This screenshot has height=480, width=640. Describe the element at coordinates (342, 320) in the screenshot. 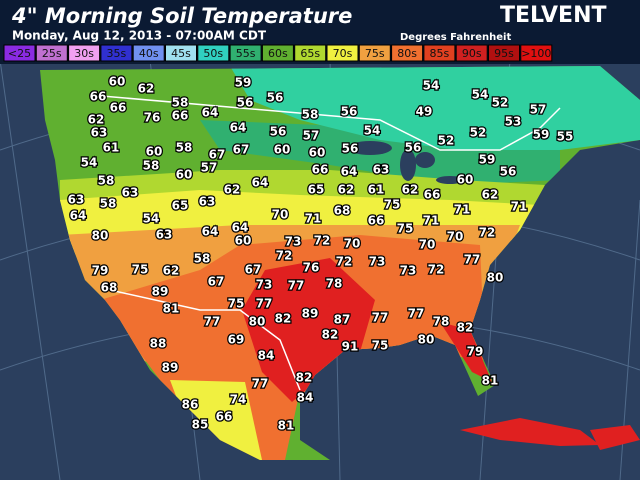

I see `station-value: 87` at that location.